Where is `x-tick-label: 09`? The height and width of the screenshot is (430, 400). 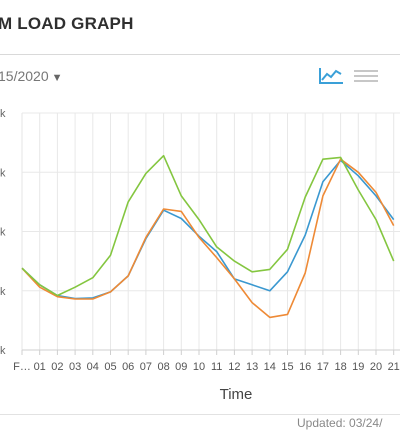 x-tick-label: 09 is located at coordinates (181, 367).